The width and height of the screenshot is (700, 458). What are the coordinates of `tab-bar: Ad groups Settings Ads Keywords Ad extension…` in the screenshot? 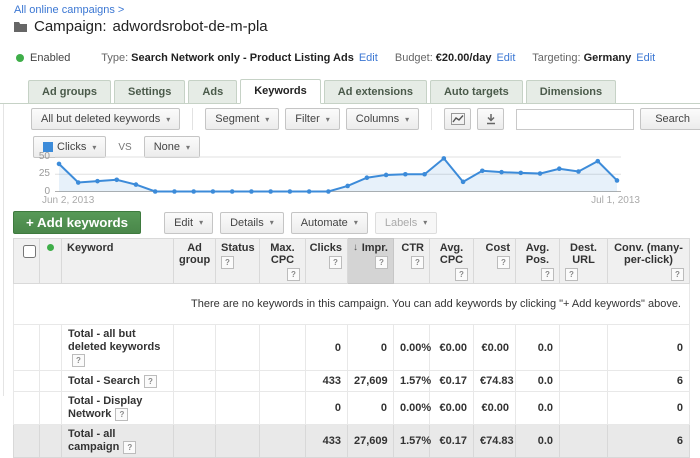 It's located at (350, 91).